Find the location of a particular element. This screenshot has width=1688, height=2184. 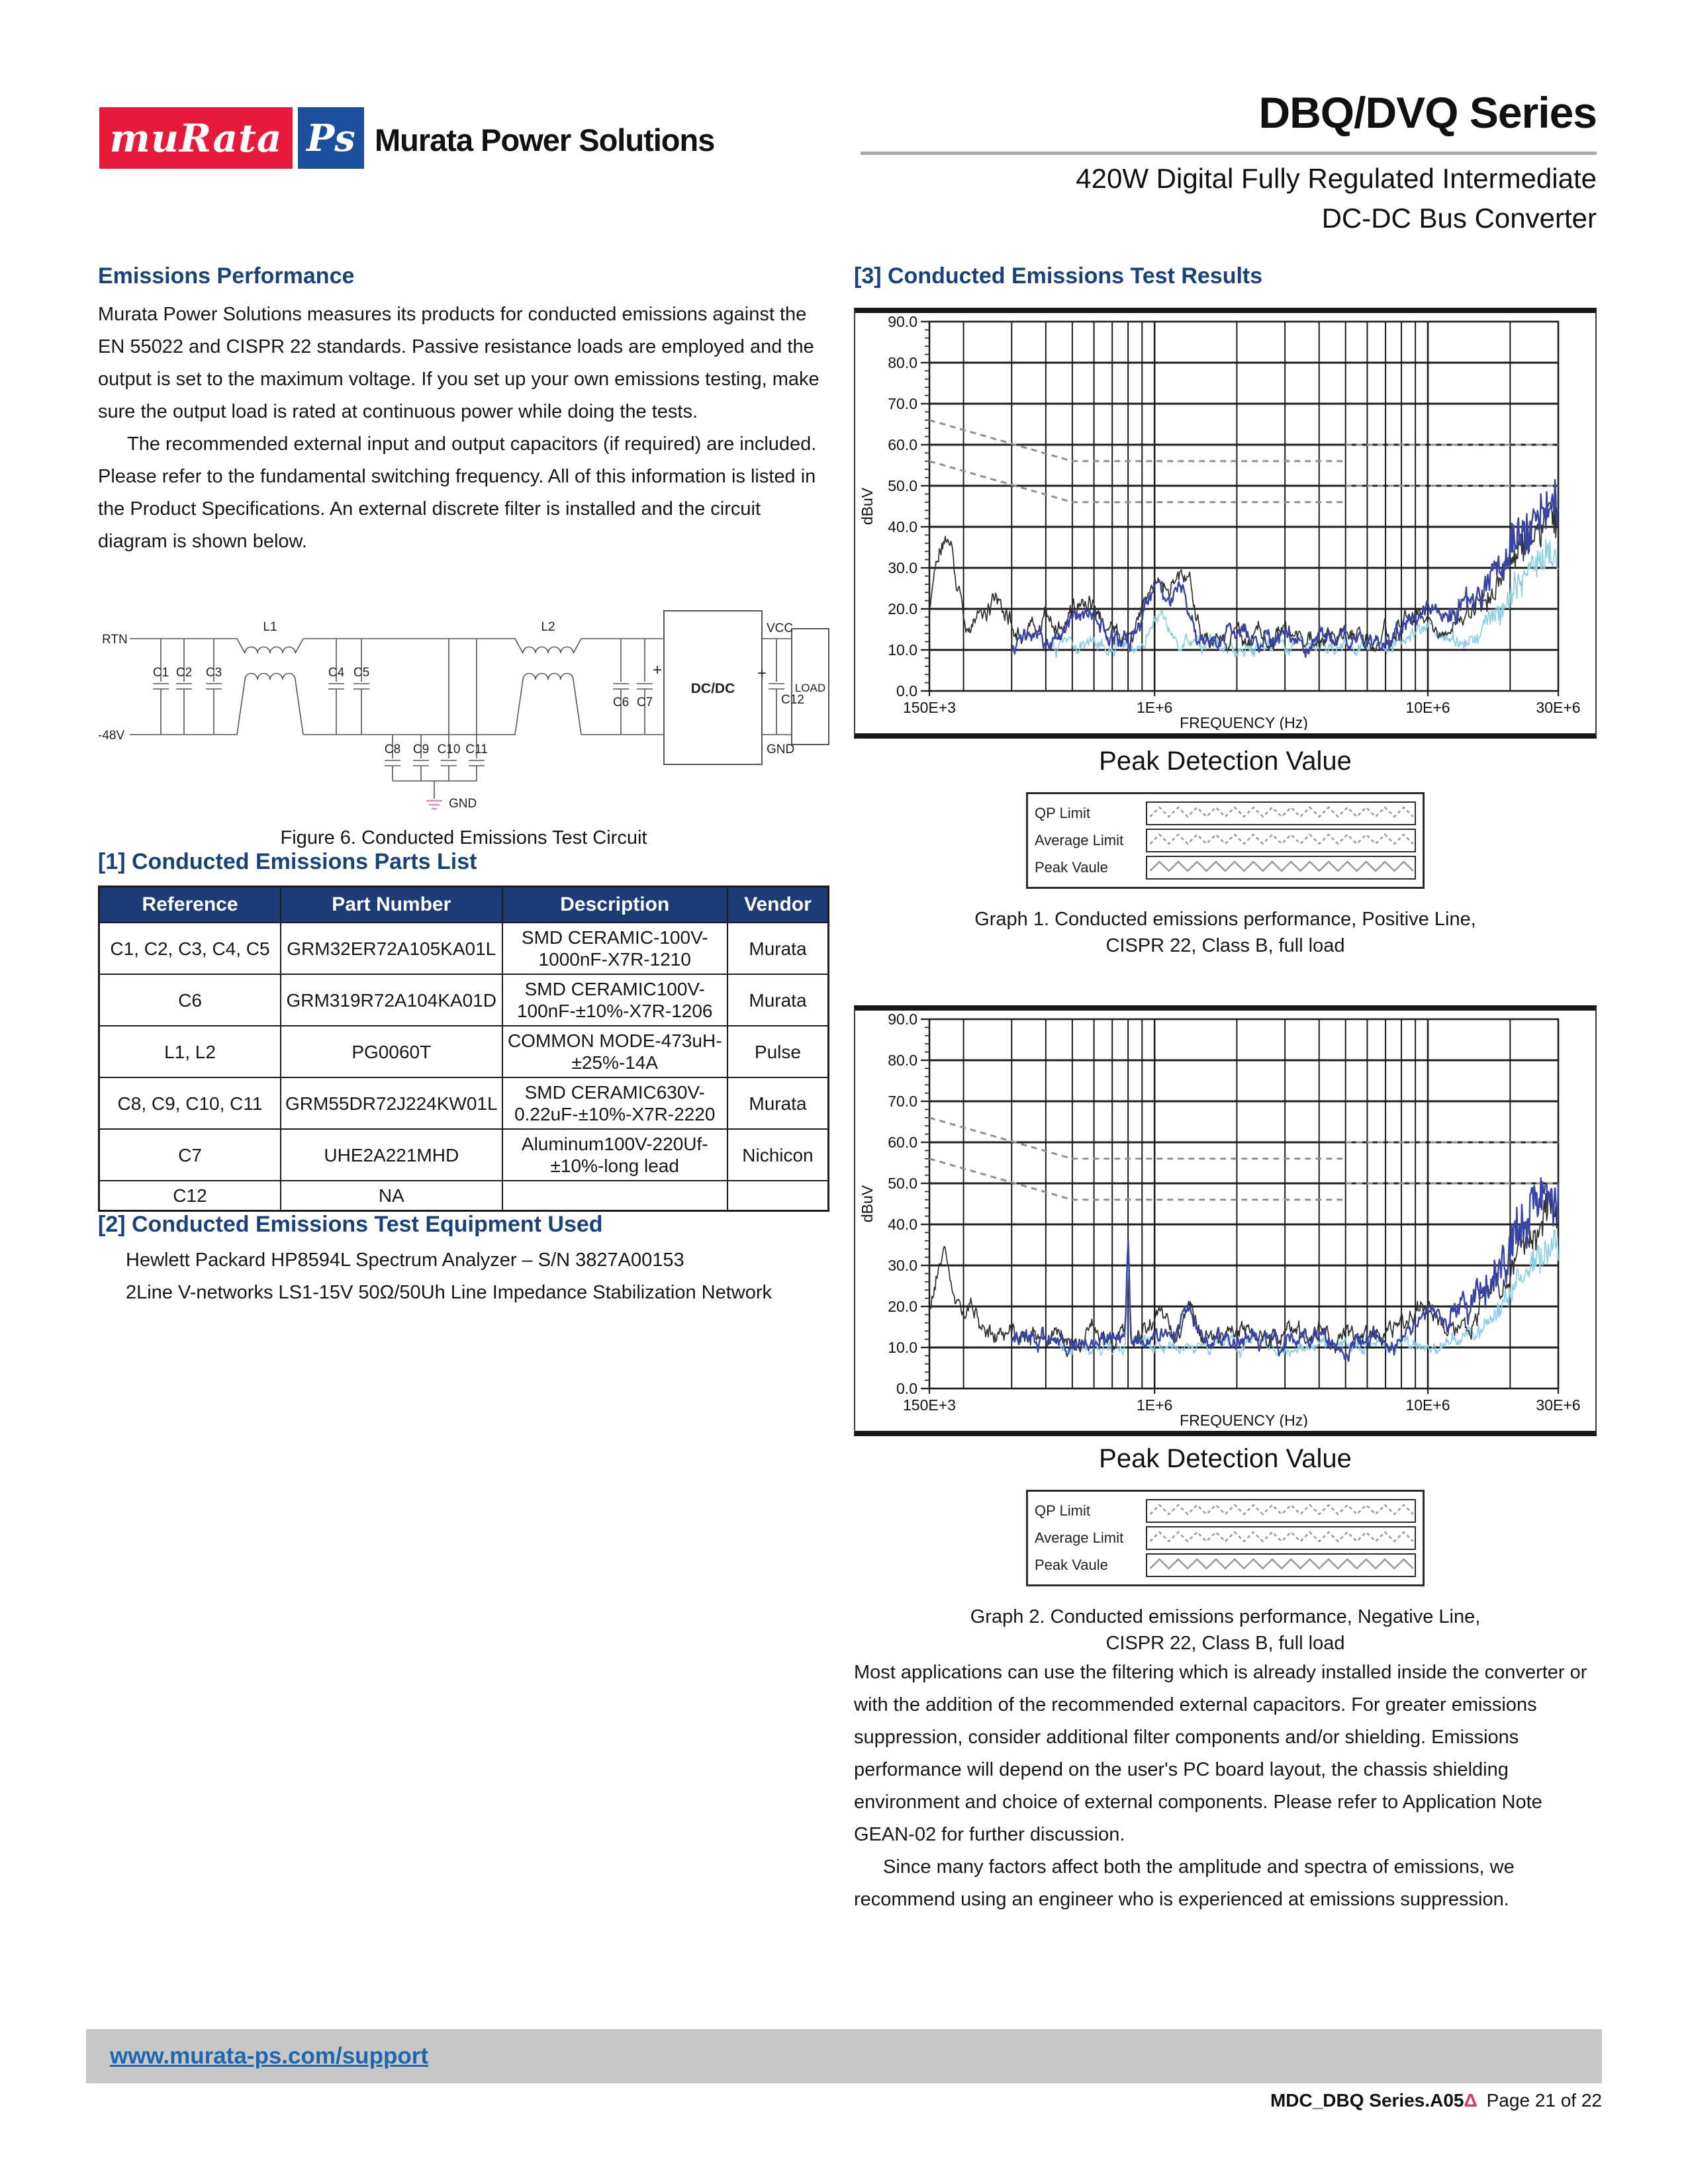

circuit-label-c12: C12 is located at coordinates (792, 700).